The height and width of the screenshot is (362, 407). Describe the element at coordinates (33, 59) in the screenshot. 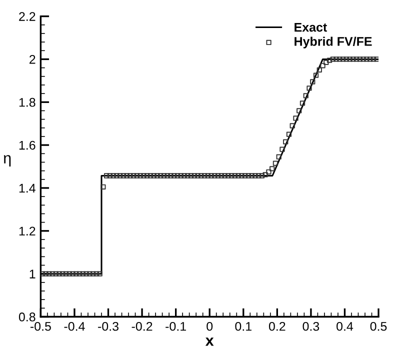

I see `y-tick-label: 2` at that location.